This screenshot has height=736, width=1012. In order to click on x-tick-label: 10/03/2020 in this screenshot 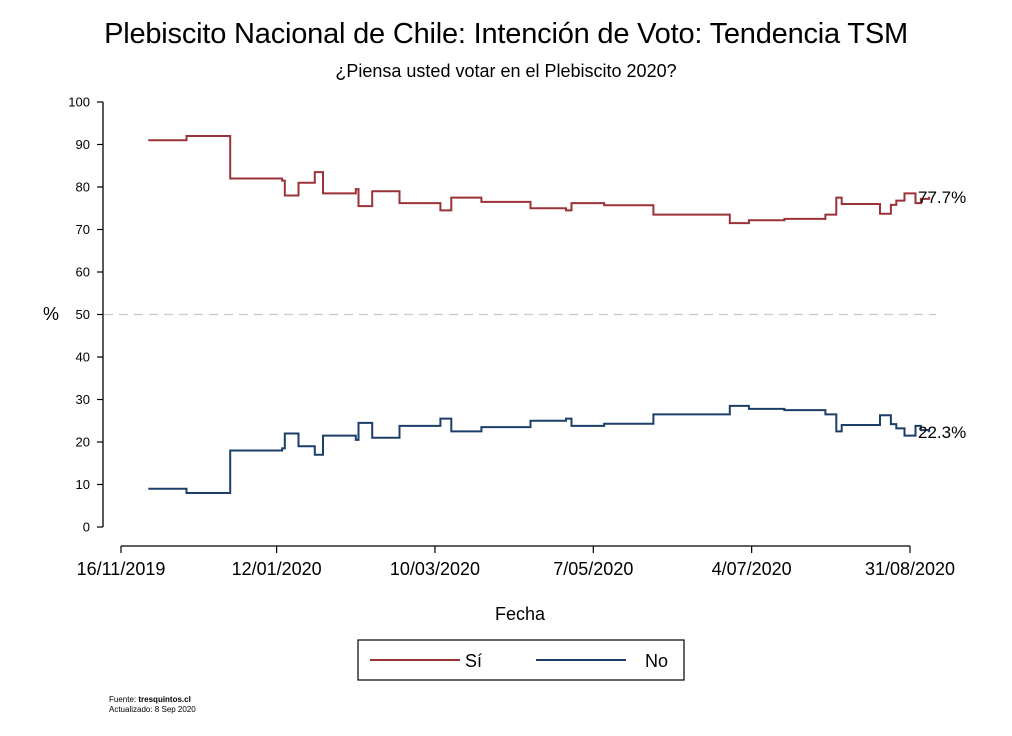, I will do `click(435, 569)`.